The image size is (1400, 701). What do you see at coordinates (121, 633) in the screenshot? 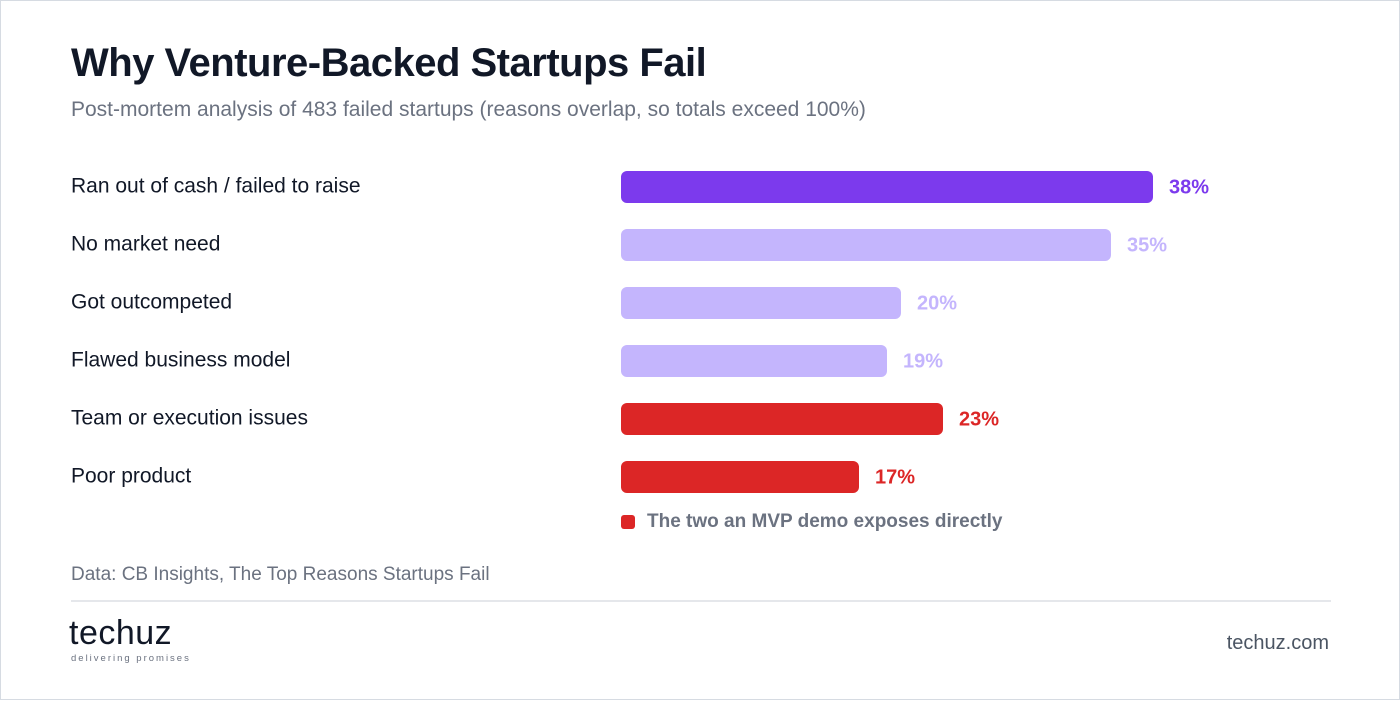
I see `logo-wordmark: techuz` at bounding box center [121, 633].